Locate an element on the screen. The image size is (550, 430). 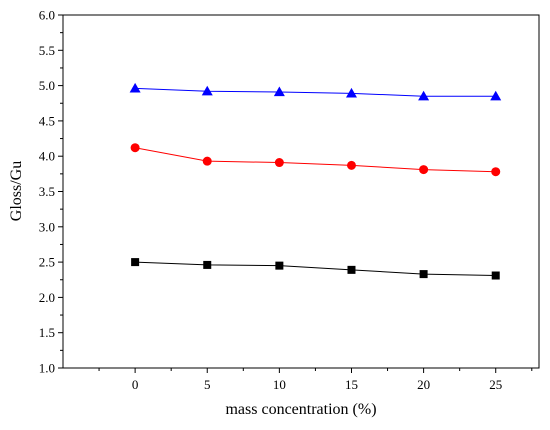
y-tick-label: 2.0 is located at coordinates (47, 297).